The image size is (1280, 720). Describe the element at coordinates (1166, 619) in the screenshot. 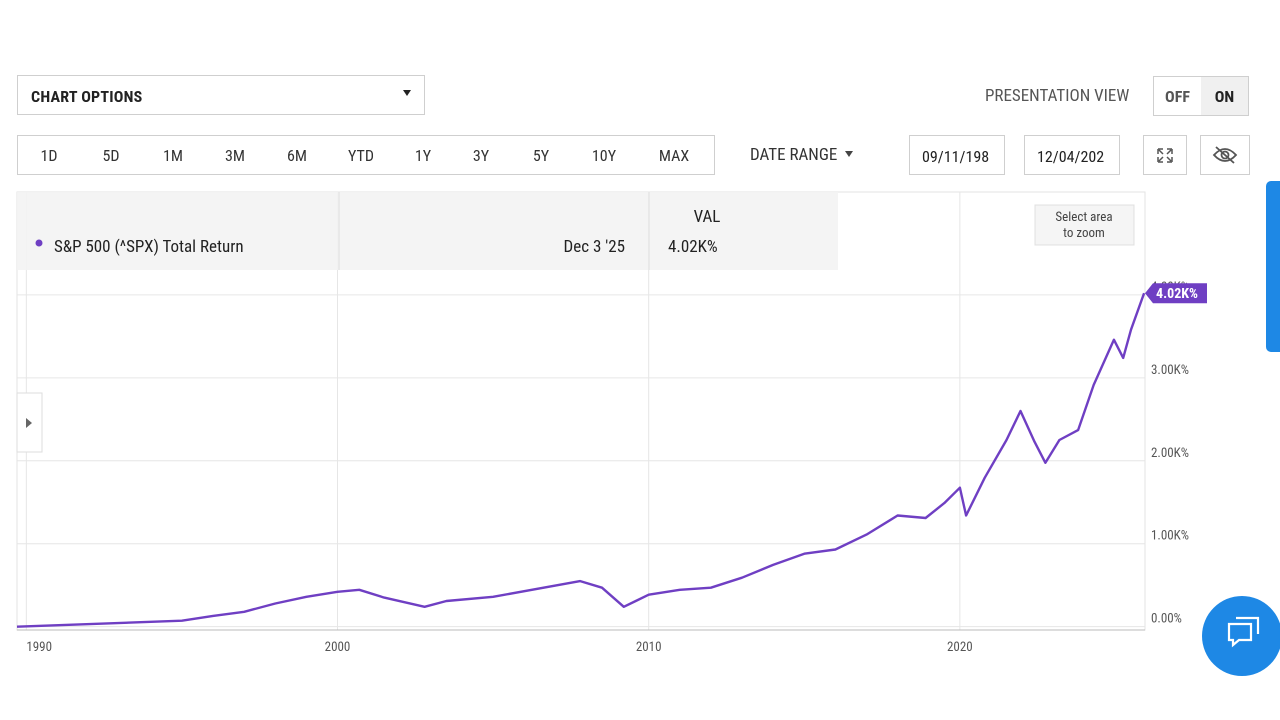

I see `y-tick-label: 0.00%` at that location.